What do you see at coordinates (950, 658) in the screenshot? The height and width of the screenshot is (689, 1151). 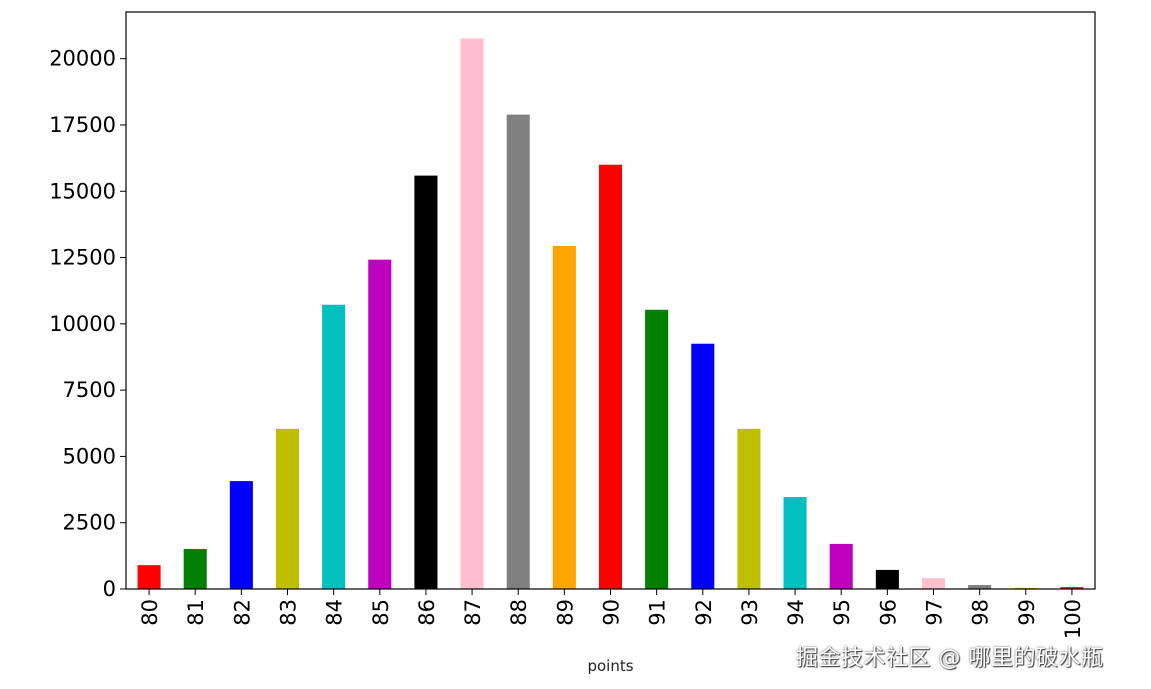 I see `watermark: 掘金技术社区 @ 哪里的破水瓶` at bounding box center [950, 658].